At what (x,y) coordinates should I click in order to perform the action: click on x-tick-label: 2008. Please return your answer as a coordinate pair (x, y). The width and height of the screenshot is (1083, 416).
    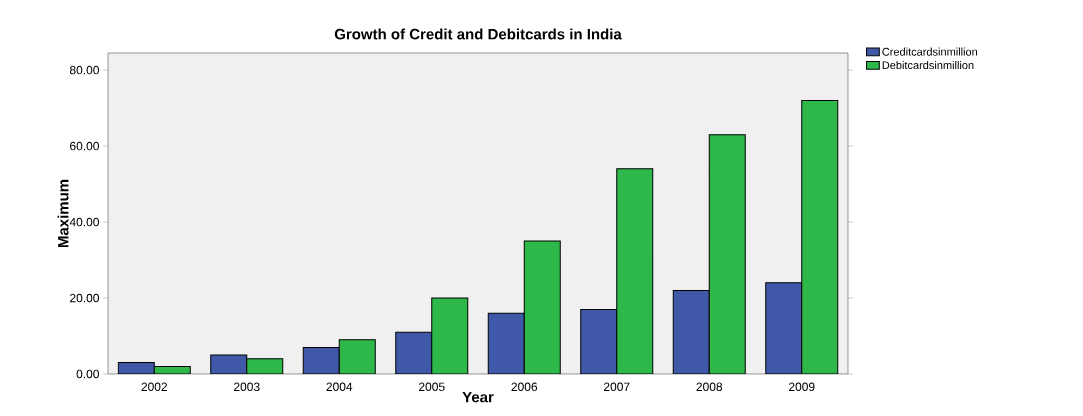
    Looking at the image, I should click on (709, 387).